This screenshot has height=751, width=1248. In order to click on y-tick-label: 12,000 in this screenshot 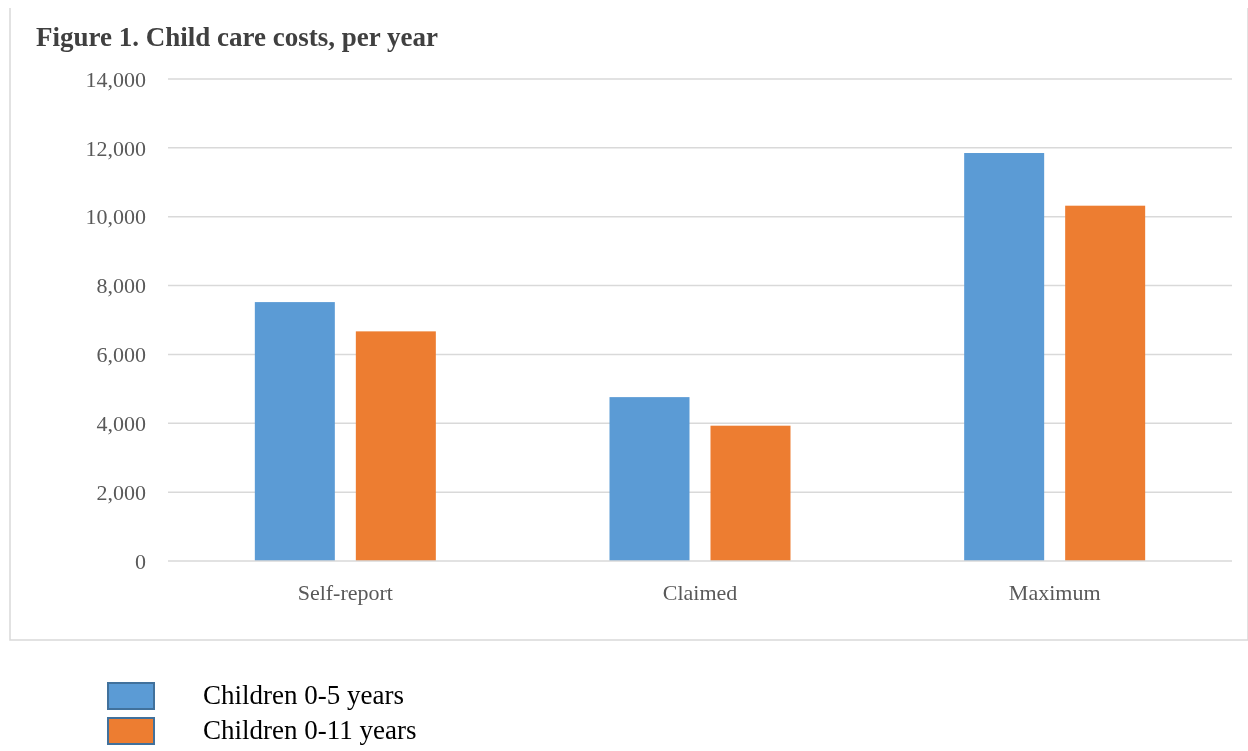, I will do `click(115, 148)`.